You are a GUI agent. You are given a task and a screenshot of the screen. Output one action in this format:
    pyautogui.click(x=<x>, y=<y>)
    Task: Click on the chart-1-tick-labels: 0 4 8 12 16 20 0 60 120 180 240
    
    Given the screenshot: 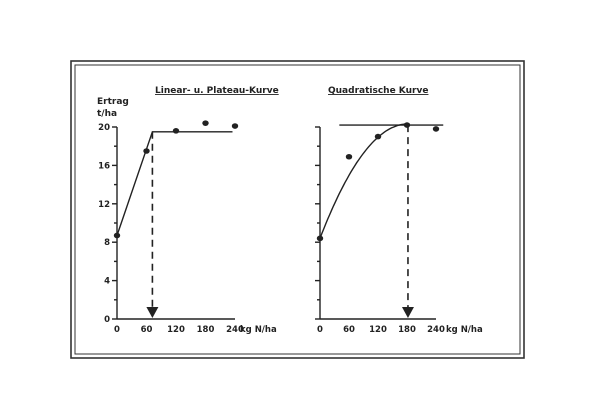 What is the action you would take?
    pyautogui.click(x=171, y=229)
    